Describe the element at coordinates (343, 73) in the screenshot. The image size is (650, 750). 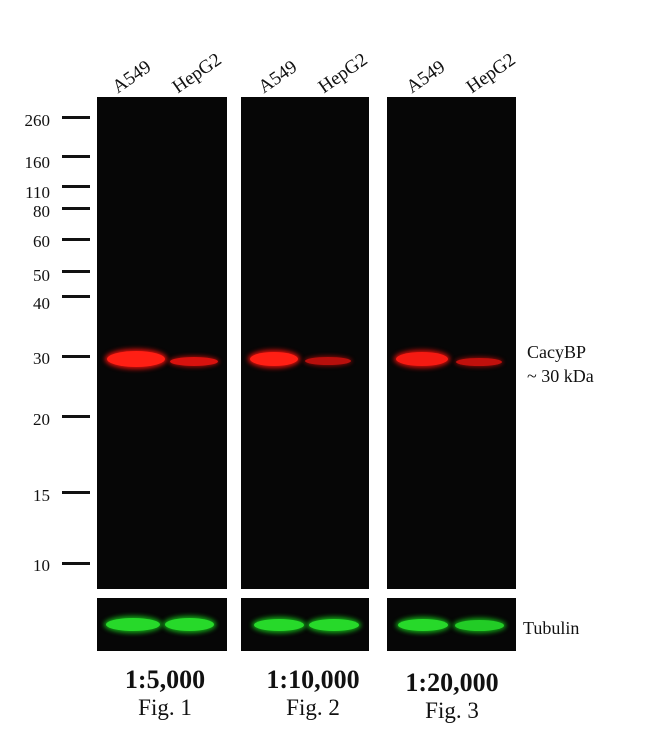
I see `lane-label-hepg2-2: HepG2` at that location.